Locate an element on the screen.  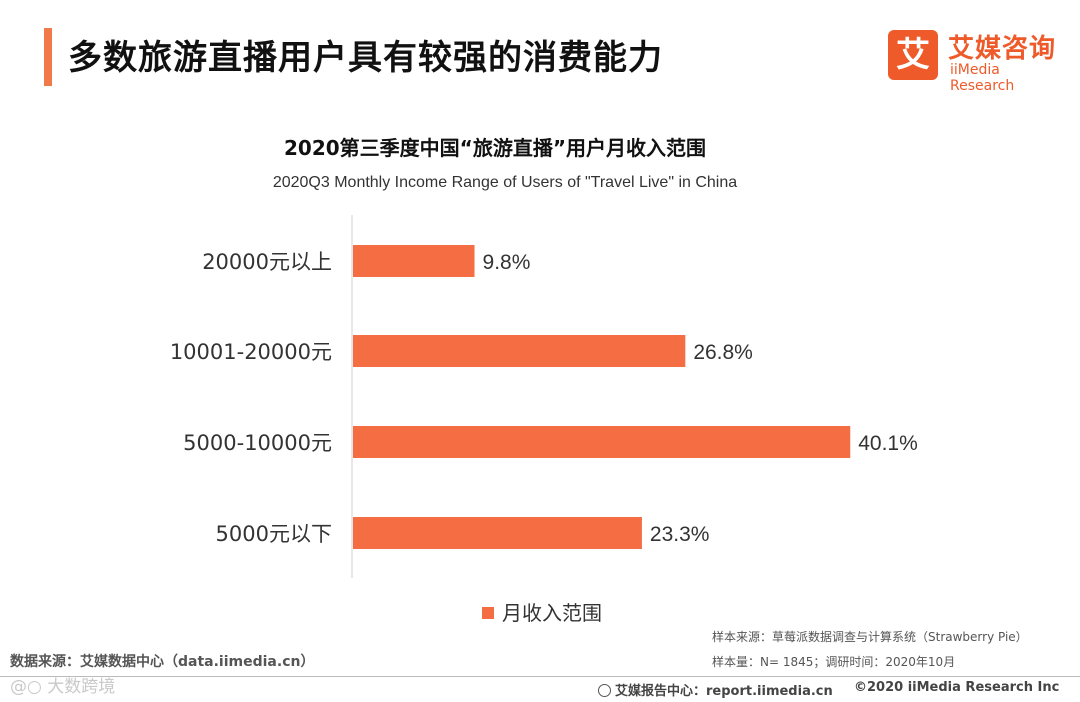
page-title: 多数旅游直播用户具有较强的消费能力 is located at coordinates (365, 58).